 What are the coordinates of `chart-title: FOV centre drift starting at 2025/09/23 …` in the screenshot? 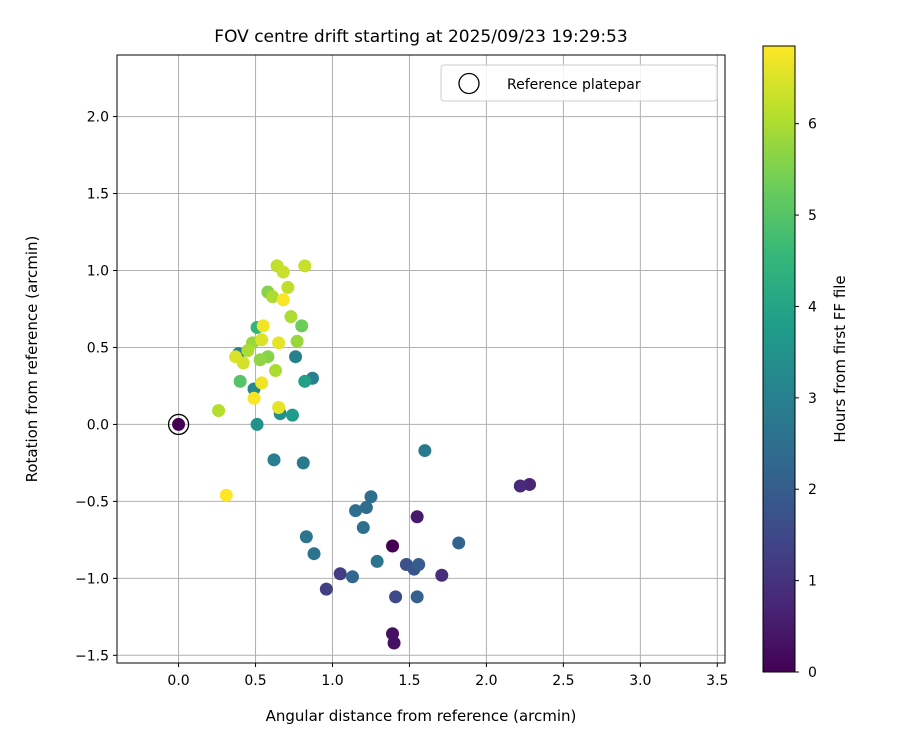 It's located at (420, 37).